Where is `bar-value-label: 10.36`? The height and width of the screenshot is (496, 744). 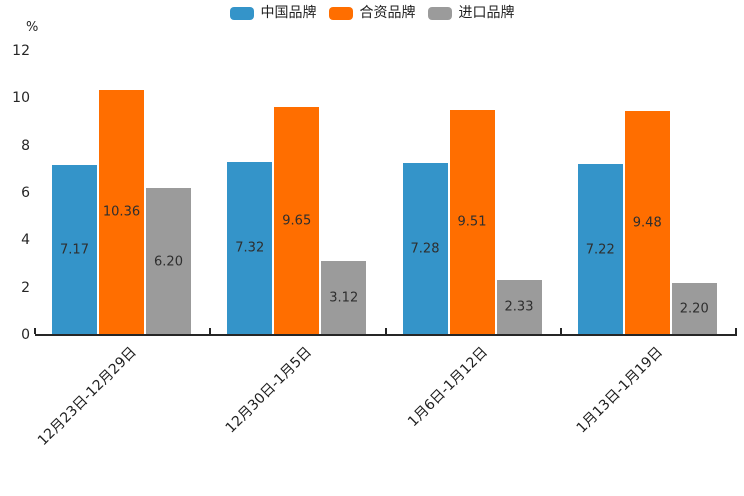
bar-value-label: 10.36 is located at coordinates (121, 212).